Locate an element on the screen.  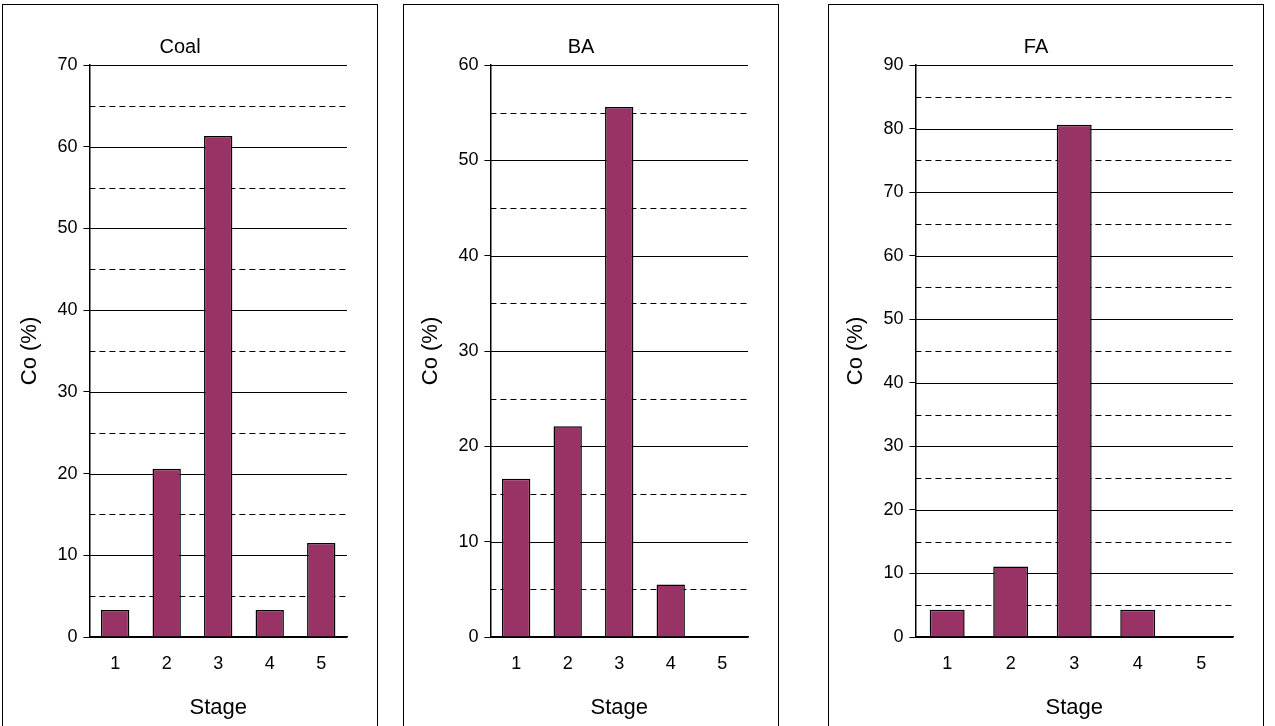
chart-title: BA is located at coordinates (581, 45).